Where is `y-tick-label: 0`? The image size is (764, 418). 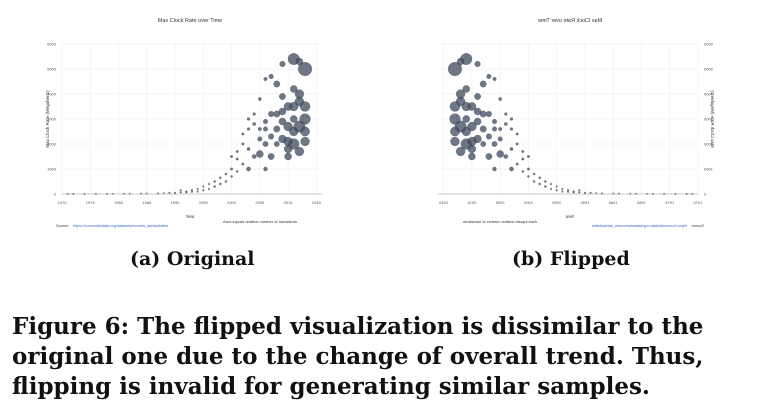
y-tick-label: 0 is located at coordinates (704, 194).